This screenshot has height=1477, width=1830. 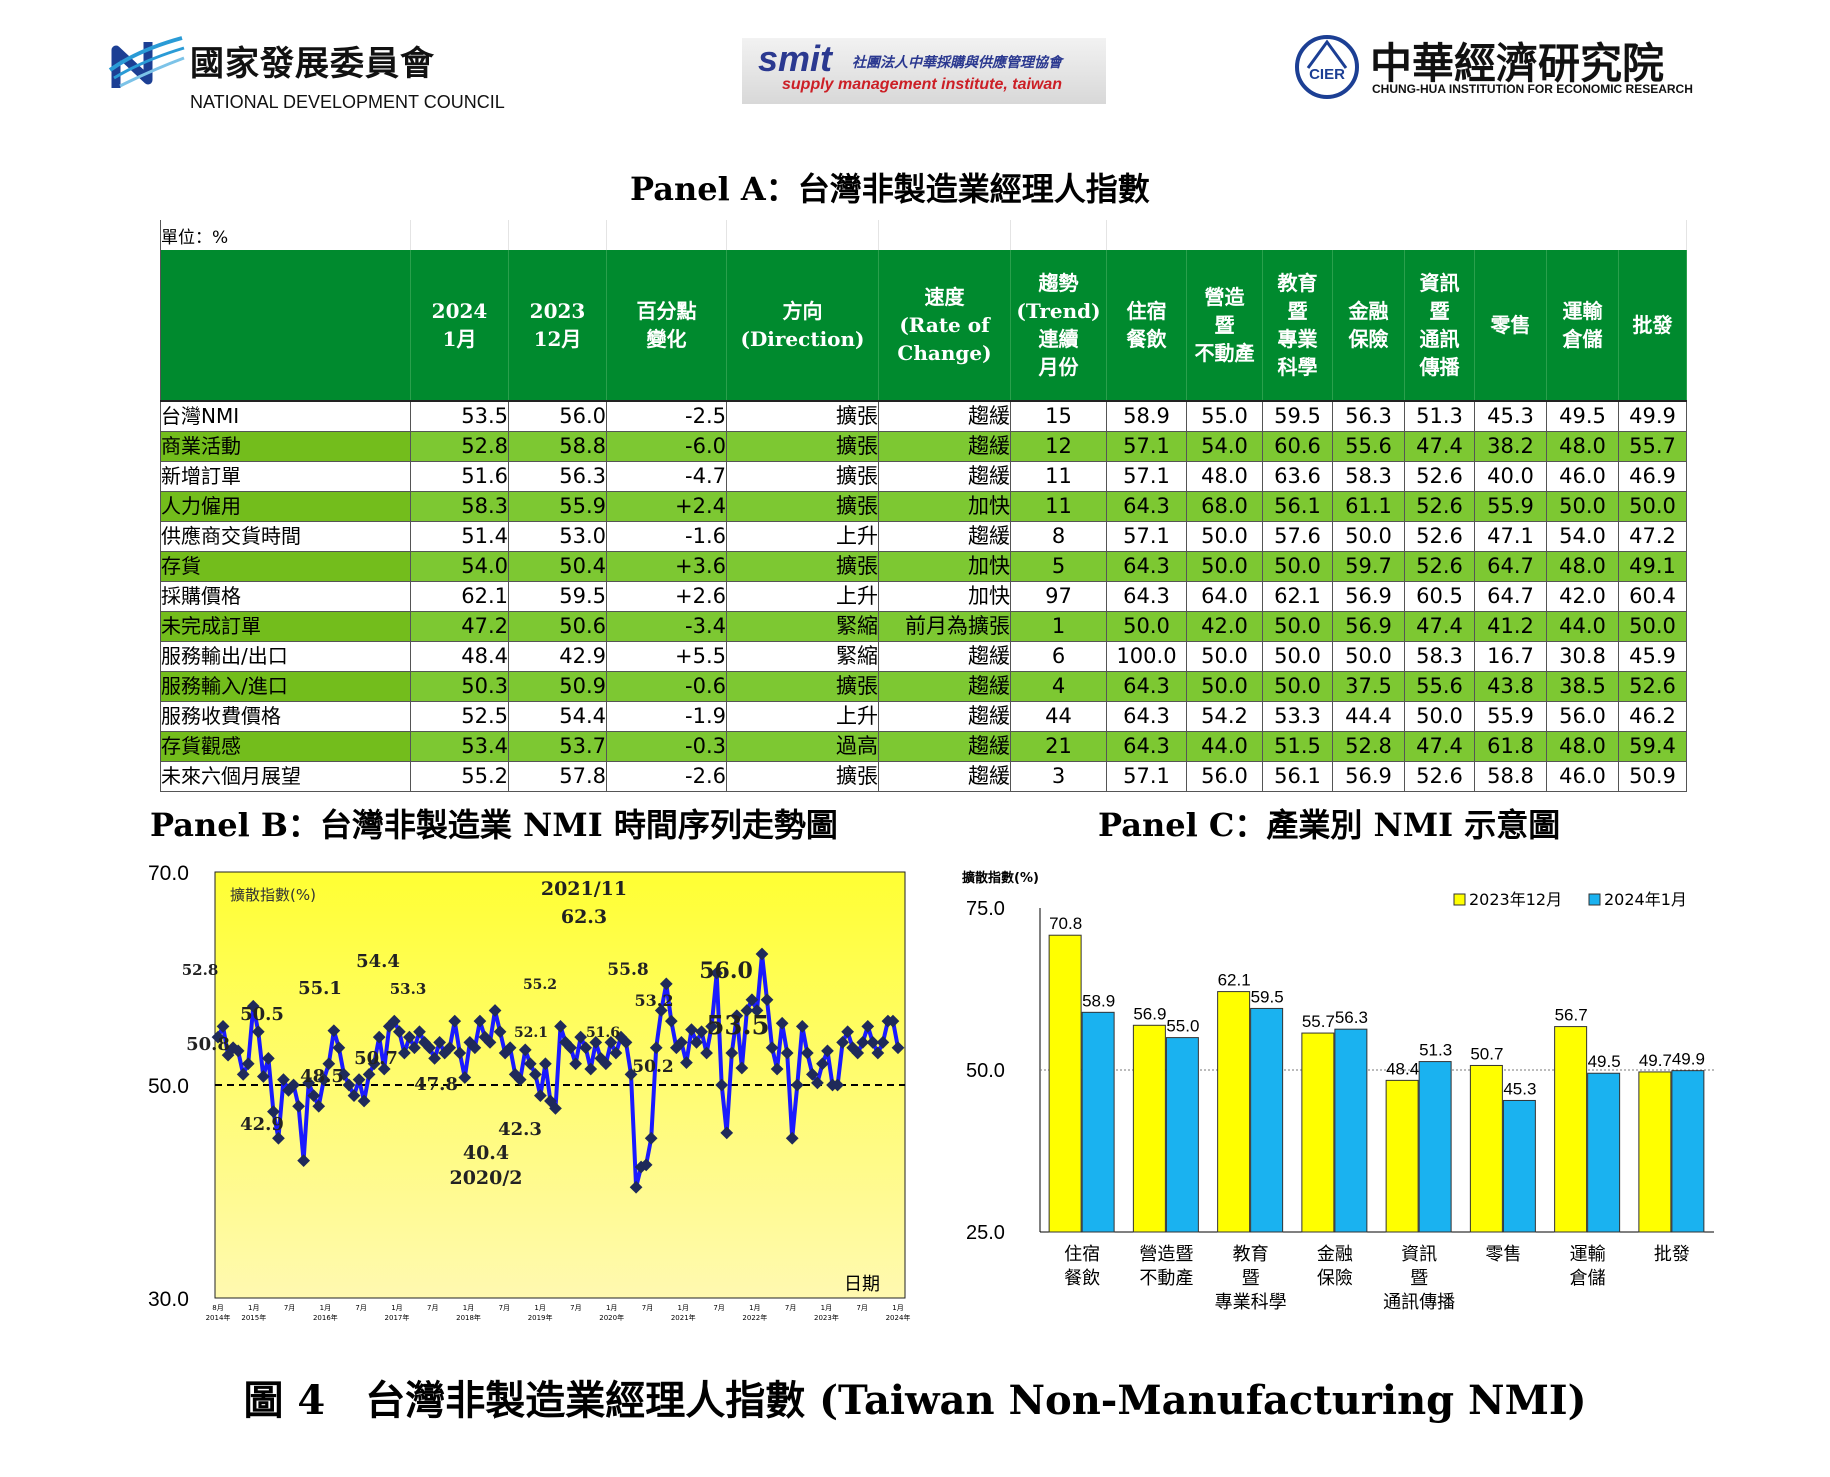 I want to click on table-cell: 43.8, so click(x=1510, y=686).